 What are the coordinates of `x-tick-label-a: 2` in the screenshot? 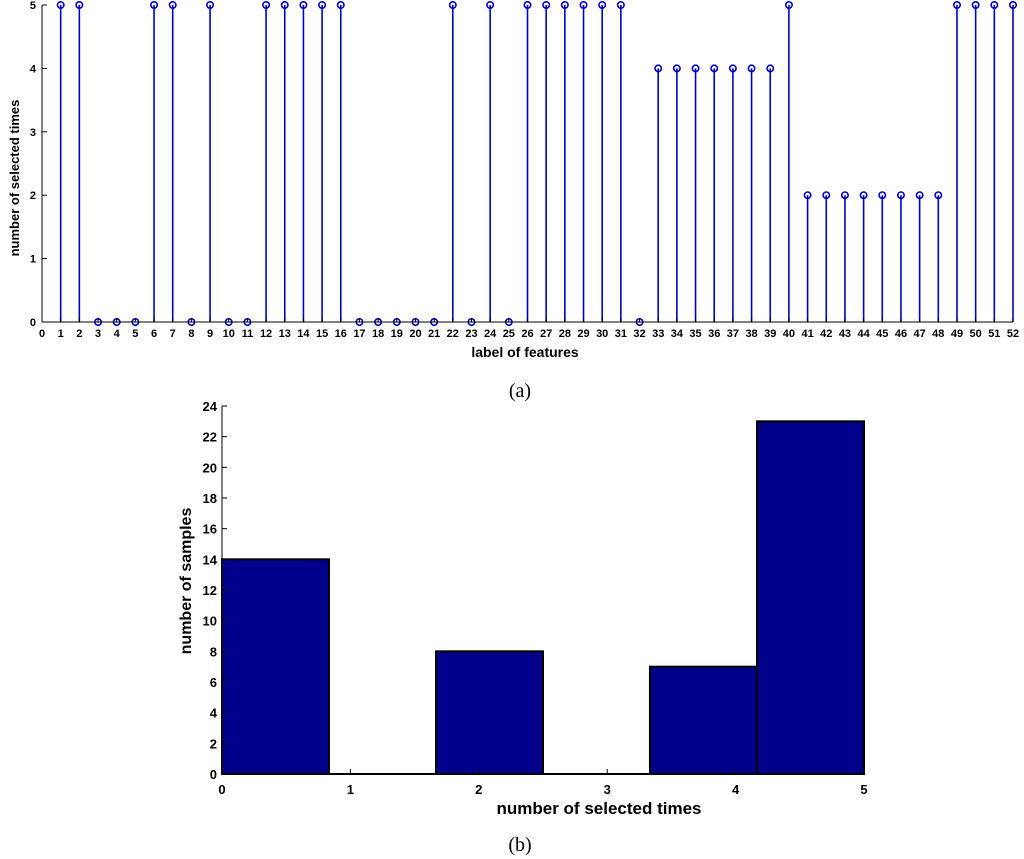 It's located at (79, 334).